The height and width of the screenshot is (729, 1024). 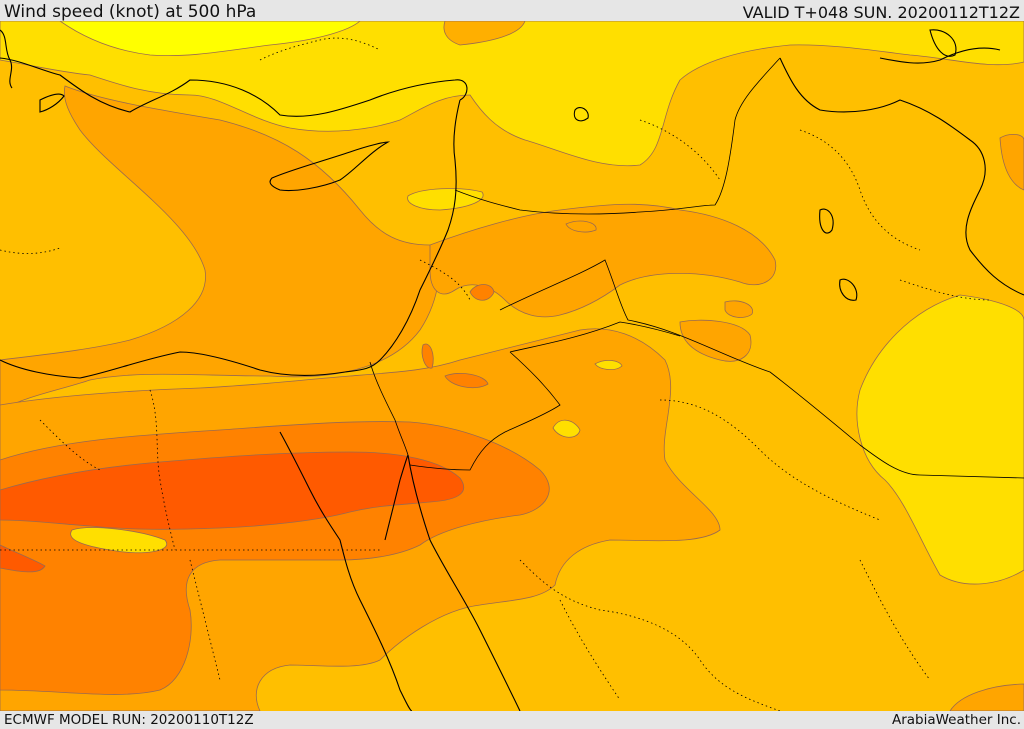 I want to click on band-level-1-north, so click(x=210, y=39).